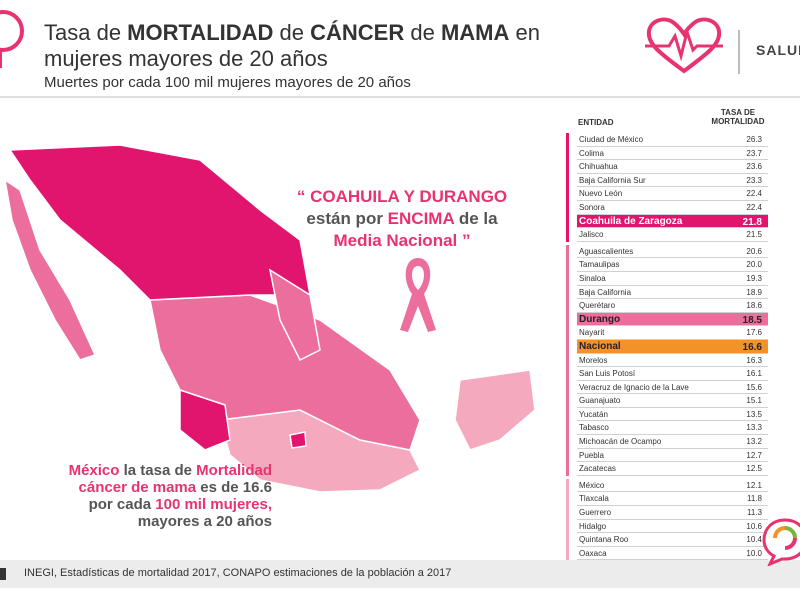 The height and width of the screenshot is (600, 800). I want to click on row-tasa: 16.6, so click(752, 347).